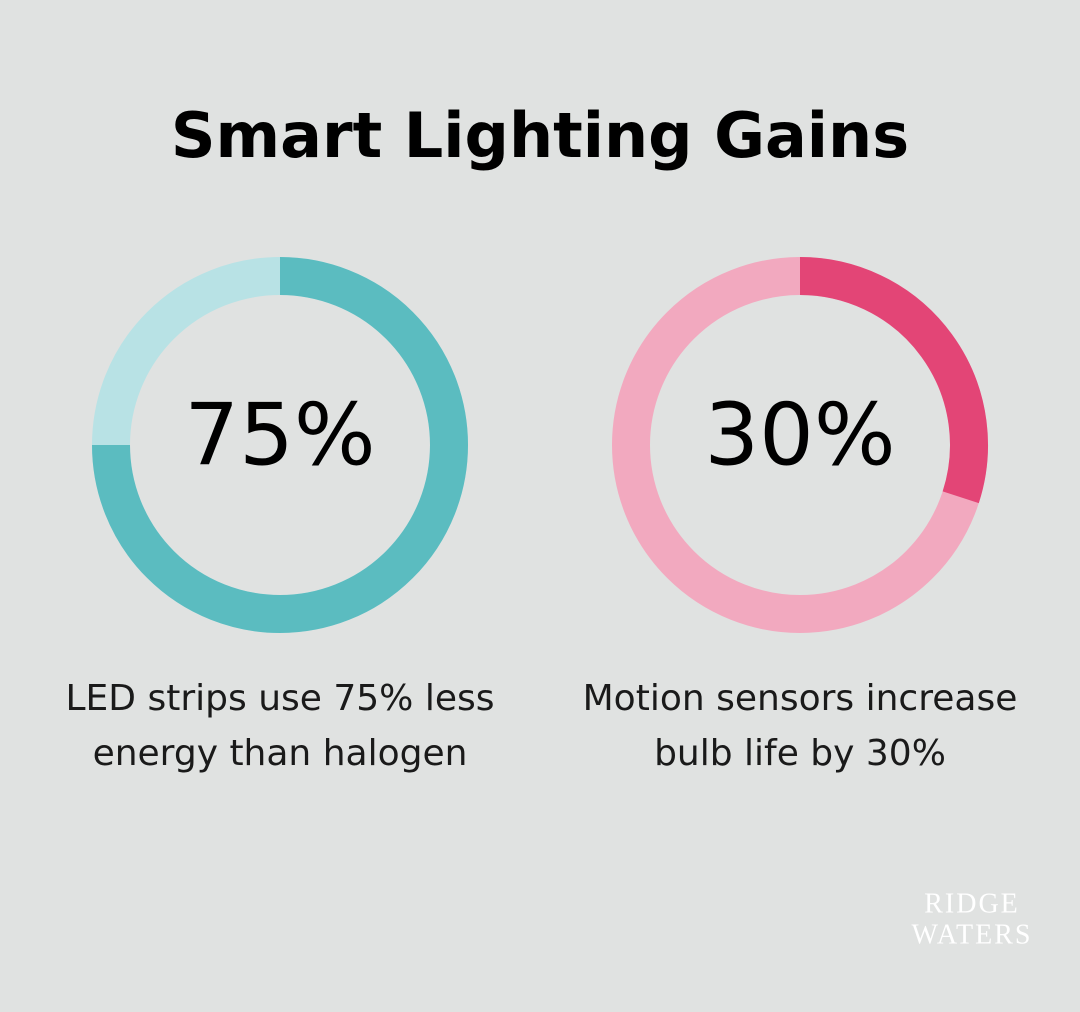 Image resolution: width=1080 pixels, height=1012 pixels. I want to click on caption-line: bulb life by 30%, so click(800, 753).